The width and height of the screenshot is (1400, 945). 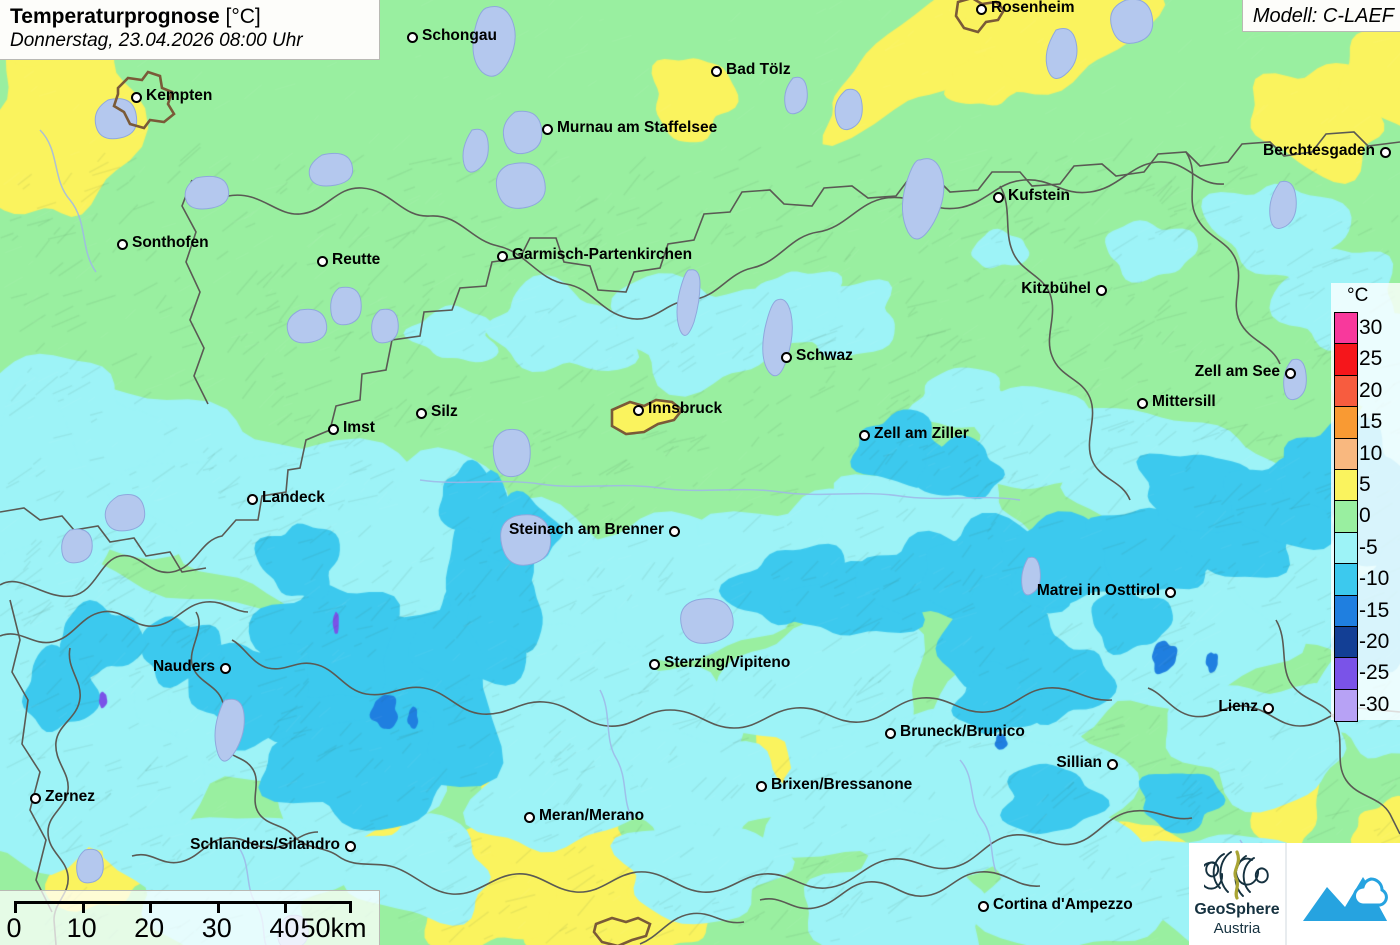 What do you see at coordinates (1063, 904) in the screenshot?
I see `city-label: Cortina d'Ampezzo` at bounding box center [1063, 904].